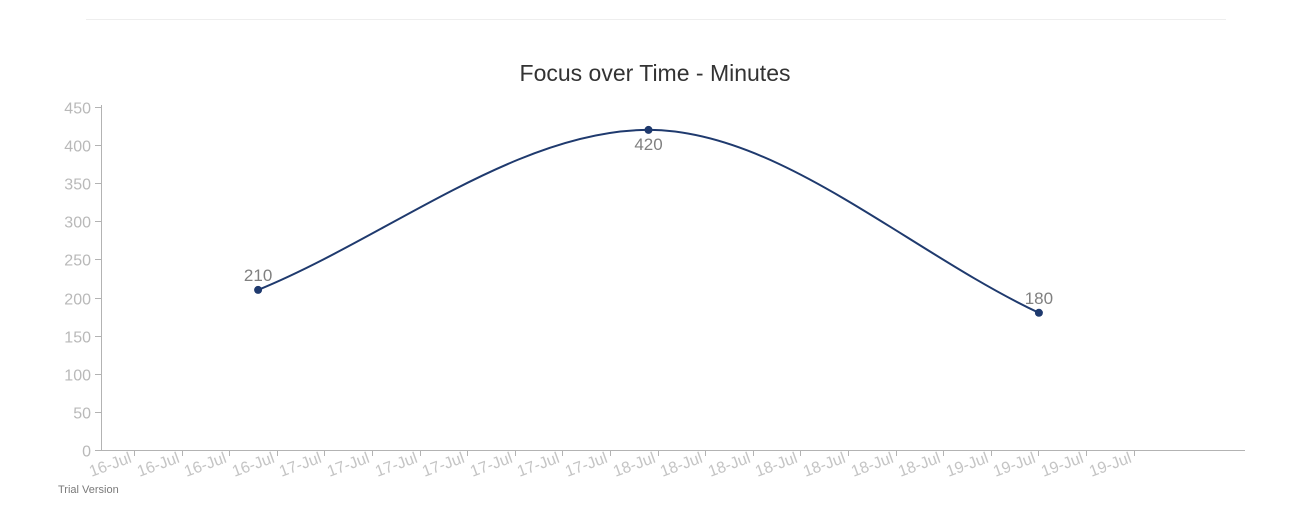  Describe the element at coordinates (77, 109) in the screenshot. I see `y-tick-label: 450` at that location.